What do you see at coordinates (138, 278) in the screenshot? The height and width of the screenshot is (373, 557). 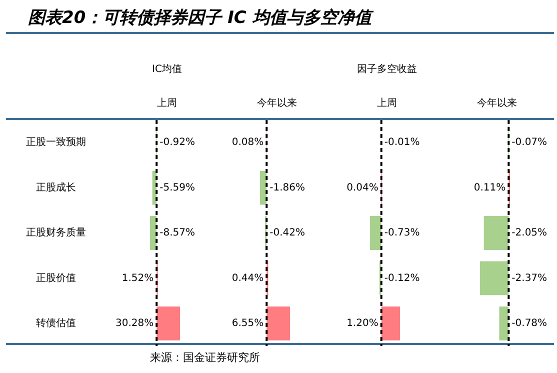 I see `data-label: 1.52%` at bounding box center [138, 278].